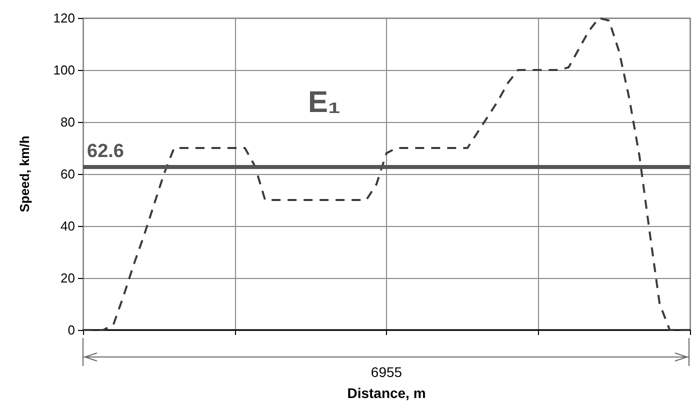 This screenshot has height=412, width=700. I want to click on text: 6955, so click(386, 372).